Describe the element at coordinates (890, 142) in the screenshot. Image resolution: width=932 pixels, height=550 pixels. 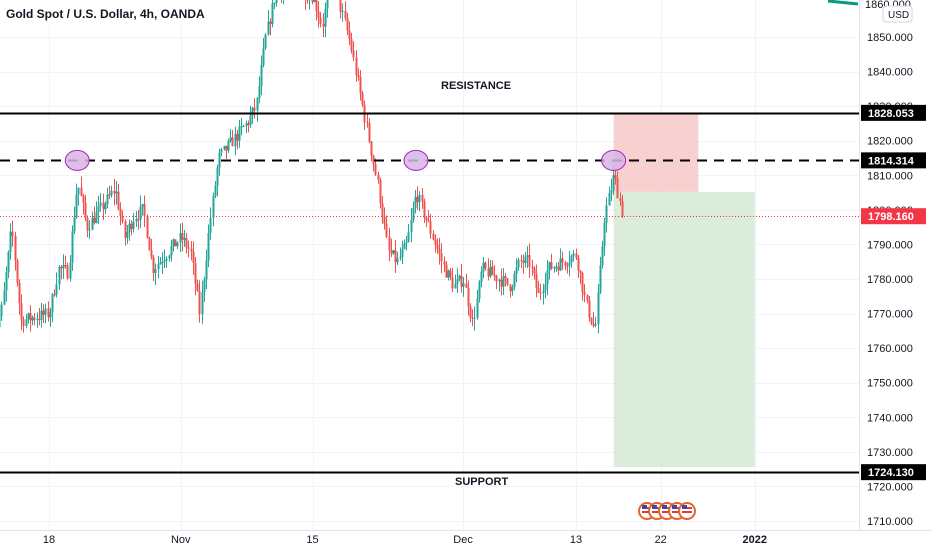
I see `price-tick-label: 1820.000` at that location.